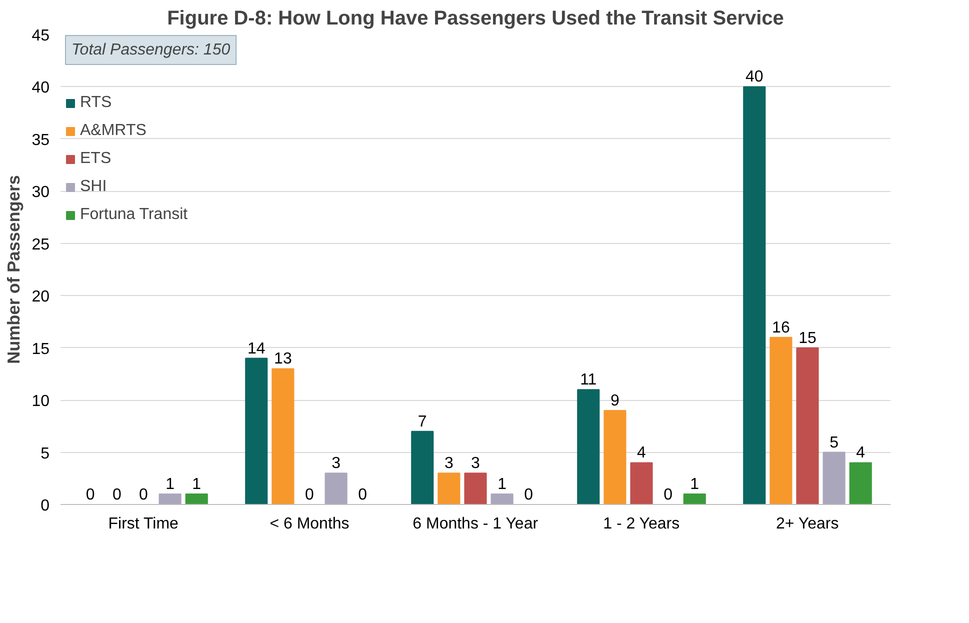 This screenshot has width=969, height=623. I want to click on legend-label: RTS, so click(96, 103).